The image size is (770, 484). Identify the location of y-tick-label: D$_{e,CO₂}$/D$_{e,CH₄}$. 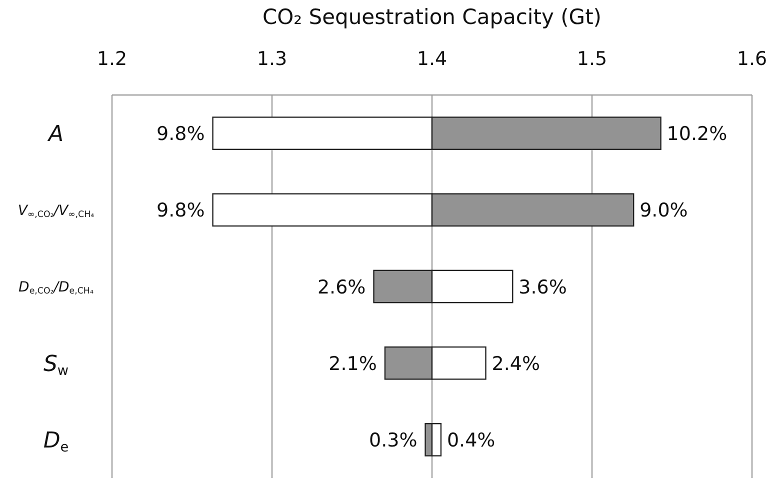
(56, 288).